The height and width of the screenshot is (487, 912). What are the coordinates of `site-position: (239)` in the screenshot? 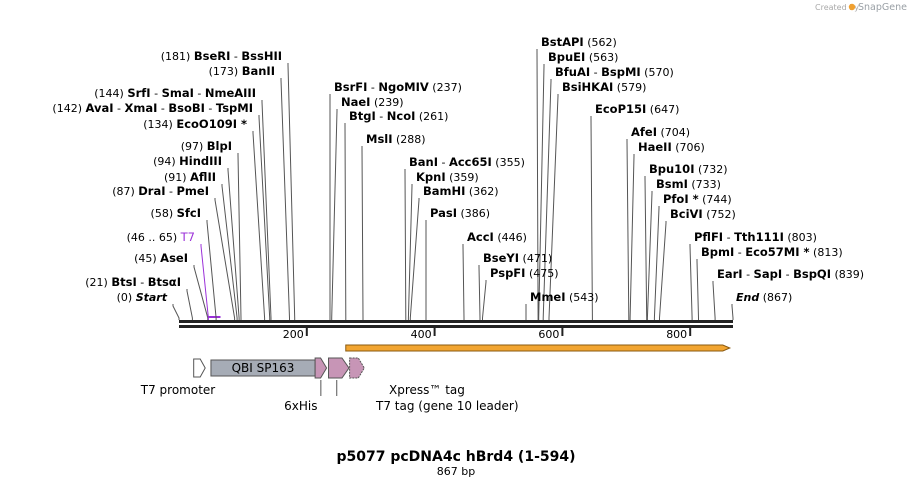 It's located at (386, 102).